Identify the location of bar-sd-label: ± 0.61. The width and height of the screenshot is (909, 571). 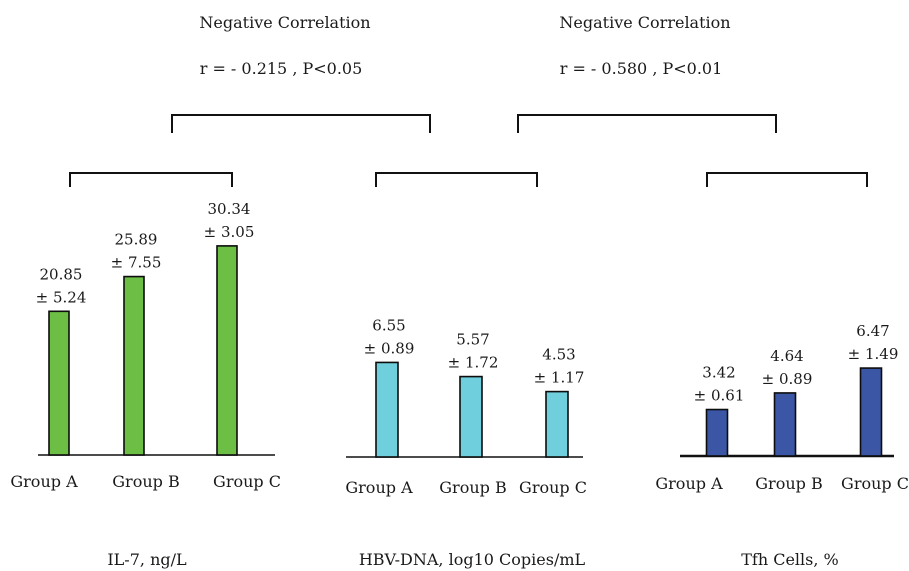
(719, 396).